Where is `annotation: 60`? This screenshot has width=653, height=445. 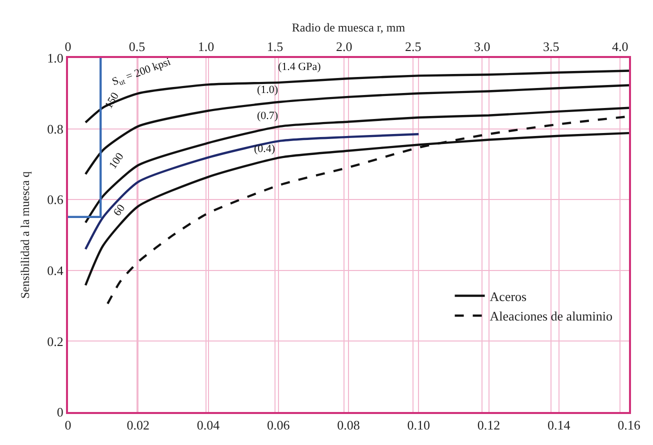 annotation: 60 is located at coordinates (119, 210).